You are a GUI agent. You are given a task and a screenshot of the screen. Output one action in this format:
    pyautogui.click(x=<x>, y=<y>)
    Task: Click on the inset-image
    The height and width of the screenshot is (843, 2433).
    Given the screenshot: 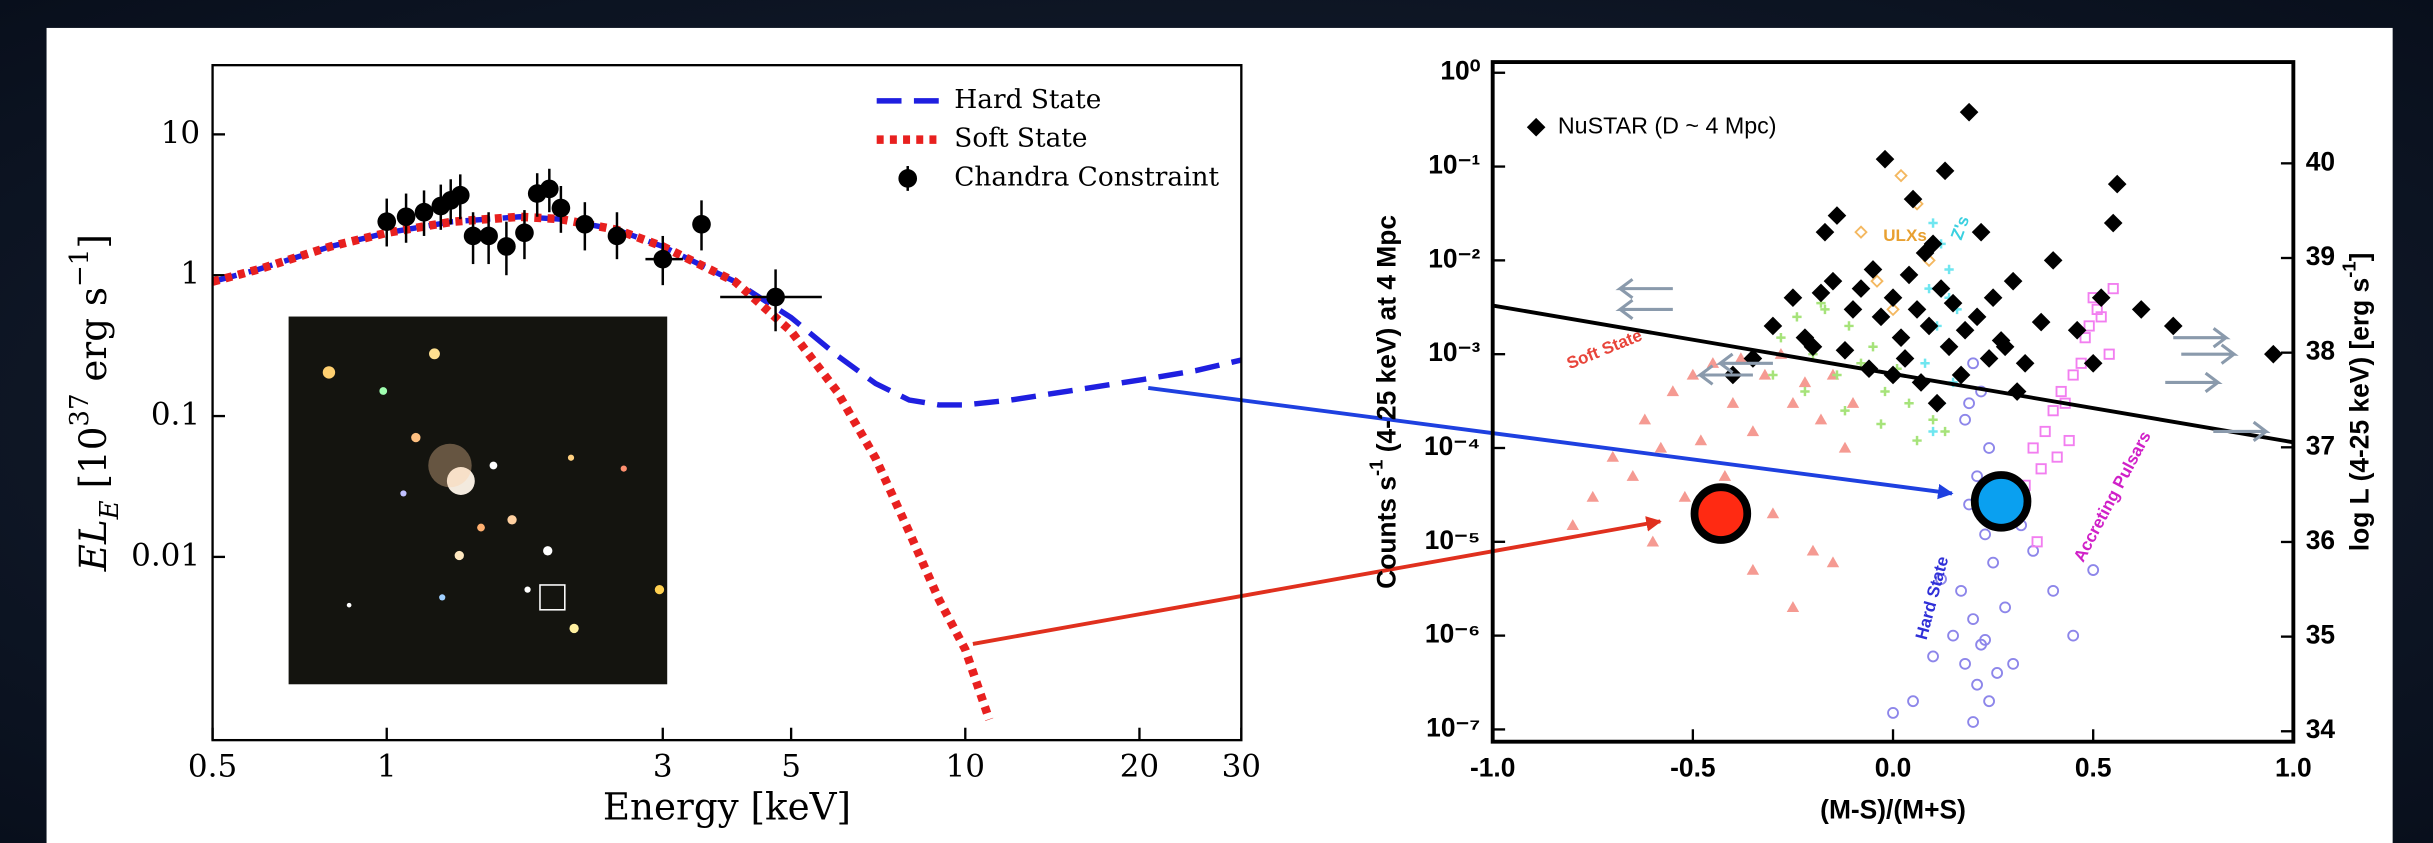 What is the action you would take?
    pyautogui.click(x=478, y=500)
    